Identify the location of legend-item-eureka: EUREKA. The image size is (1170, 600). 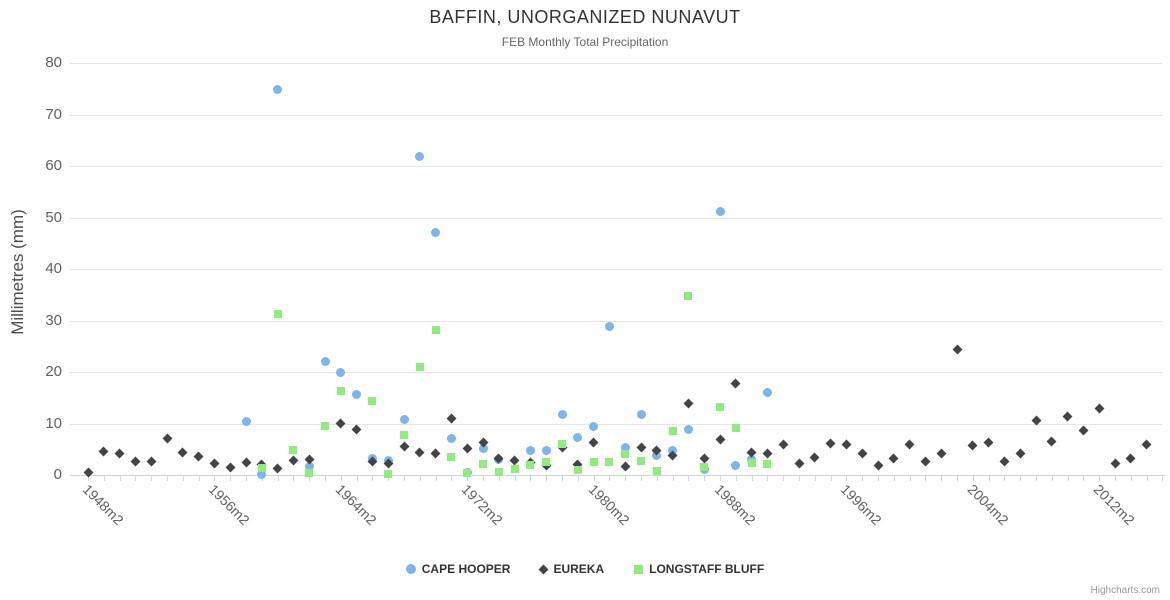
(571, 569).